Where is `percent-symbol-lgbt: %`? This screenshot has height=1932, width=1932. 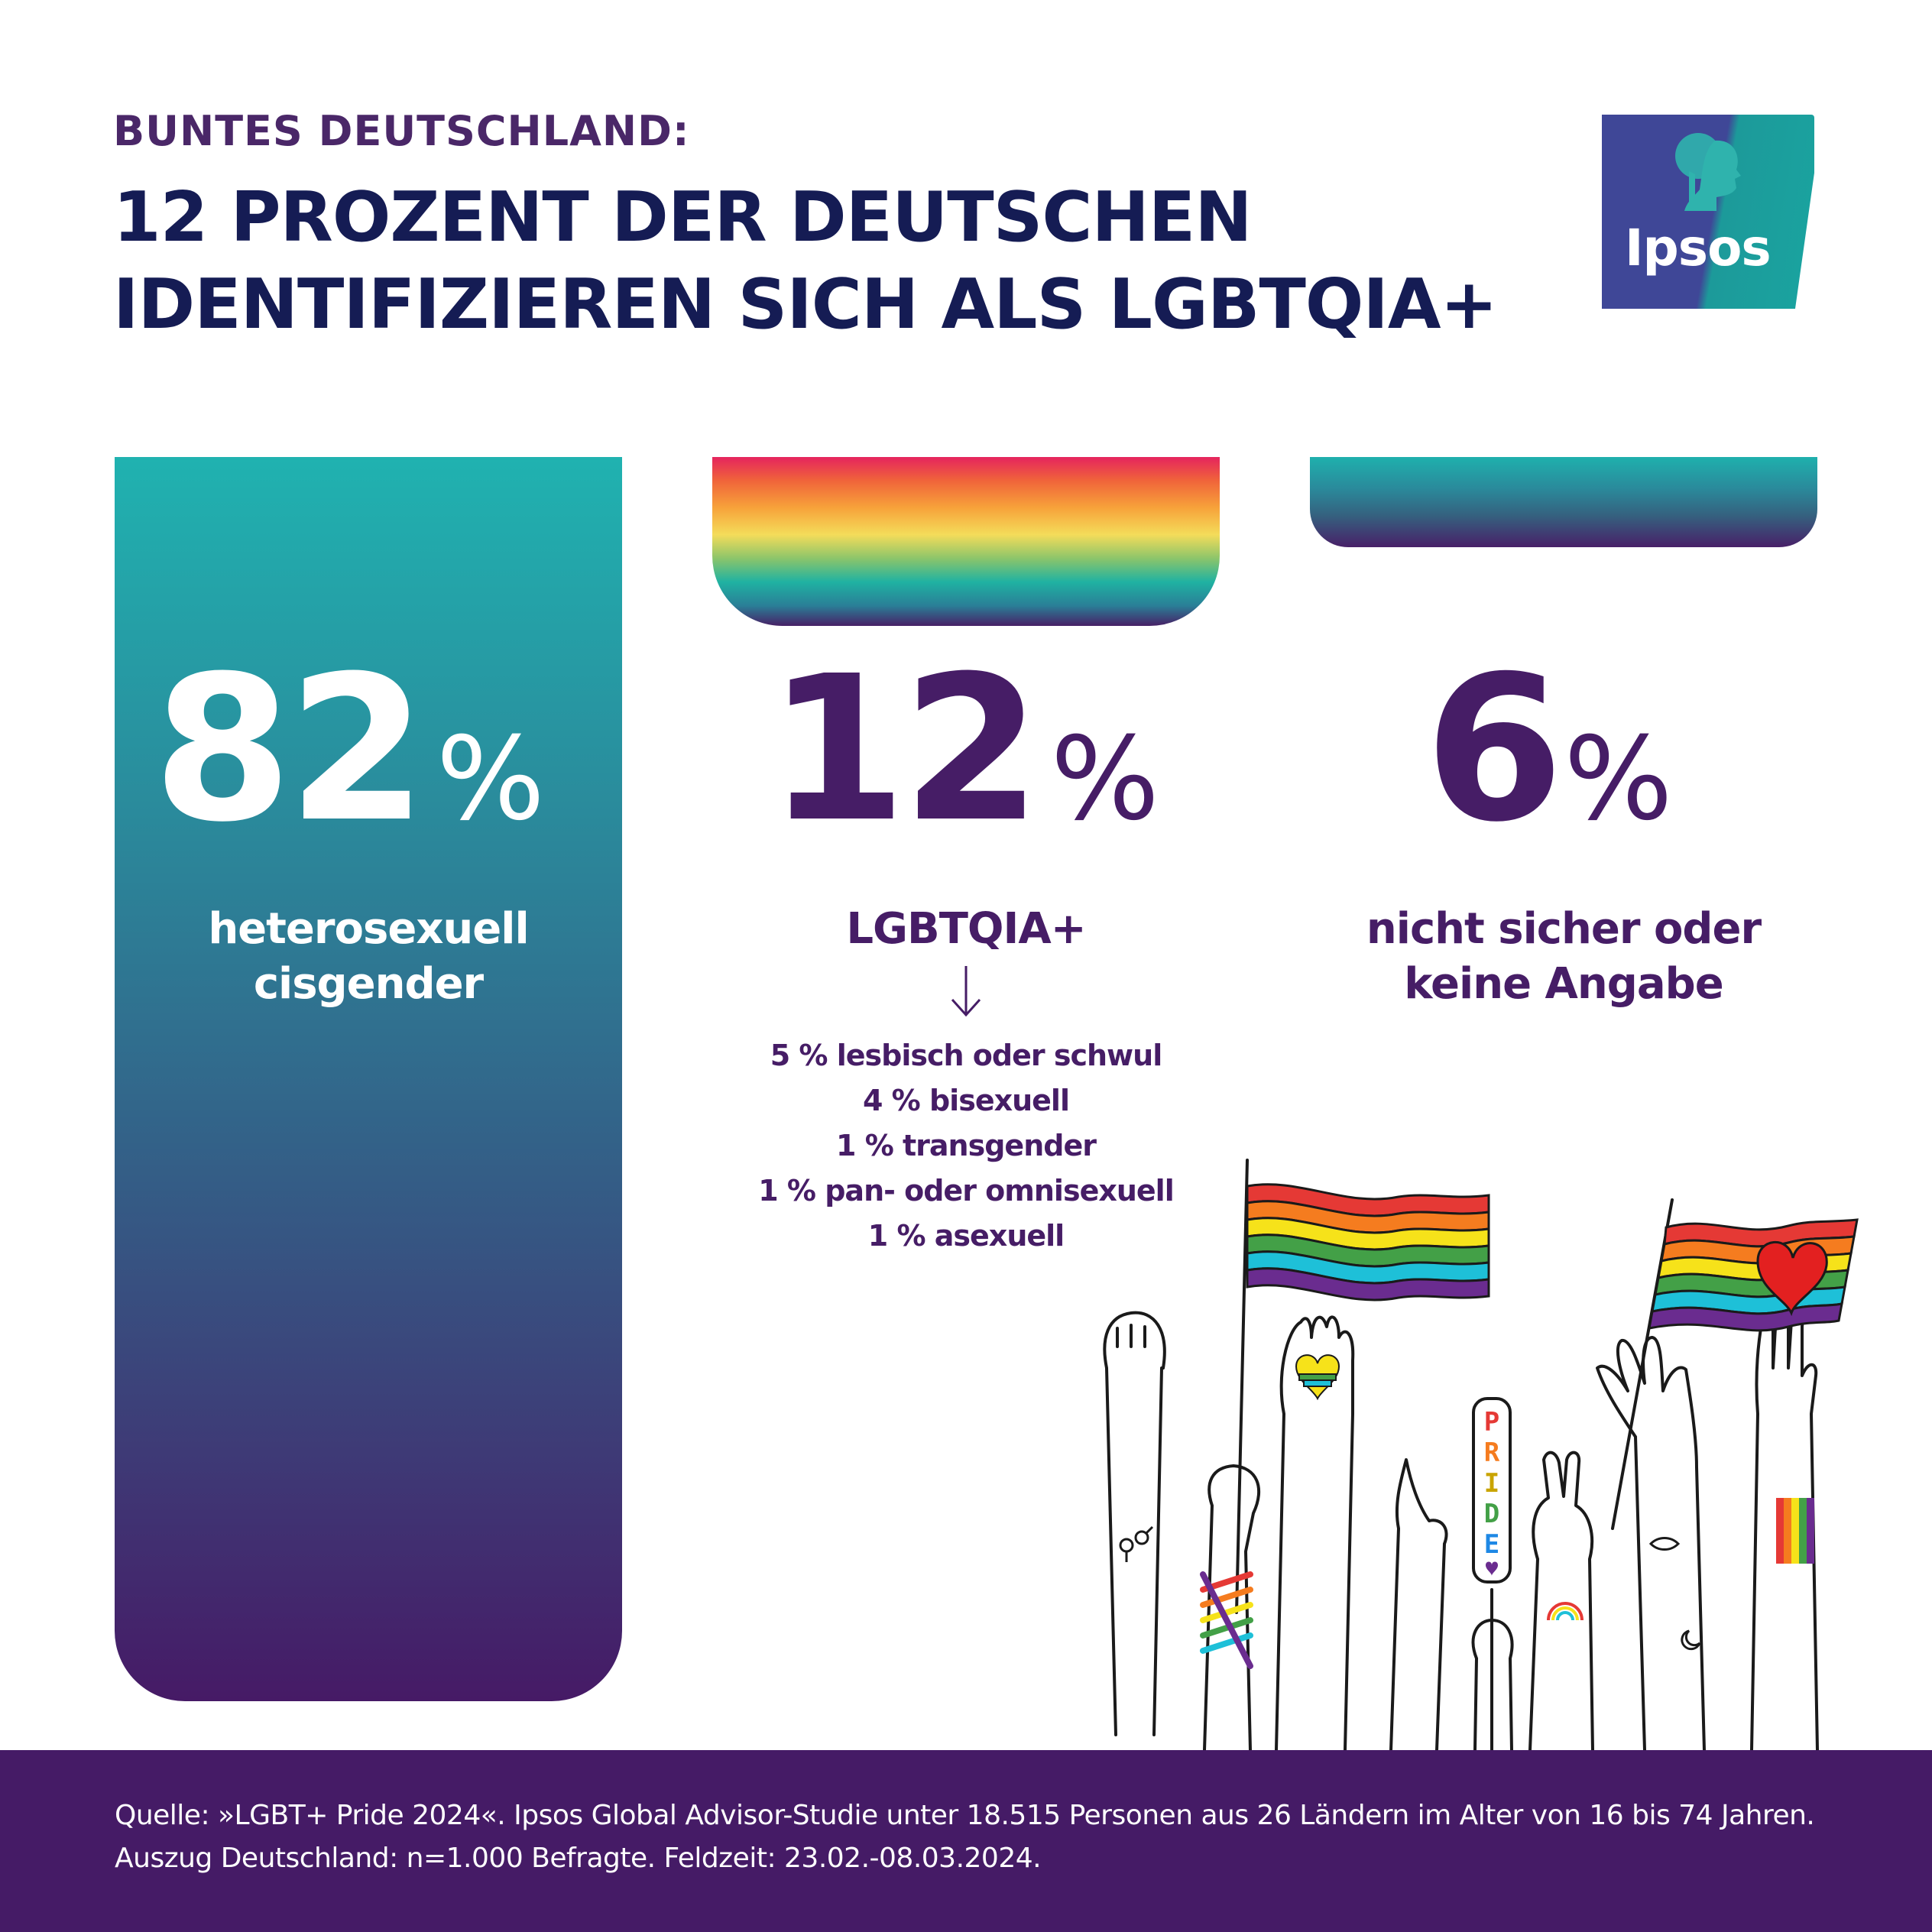 percent-symbol-lgbt: % is located at coordinates (1105, 779).